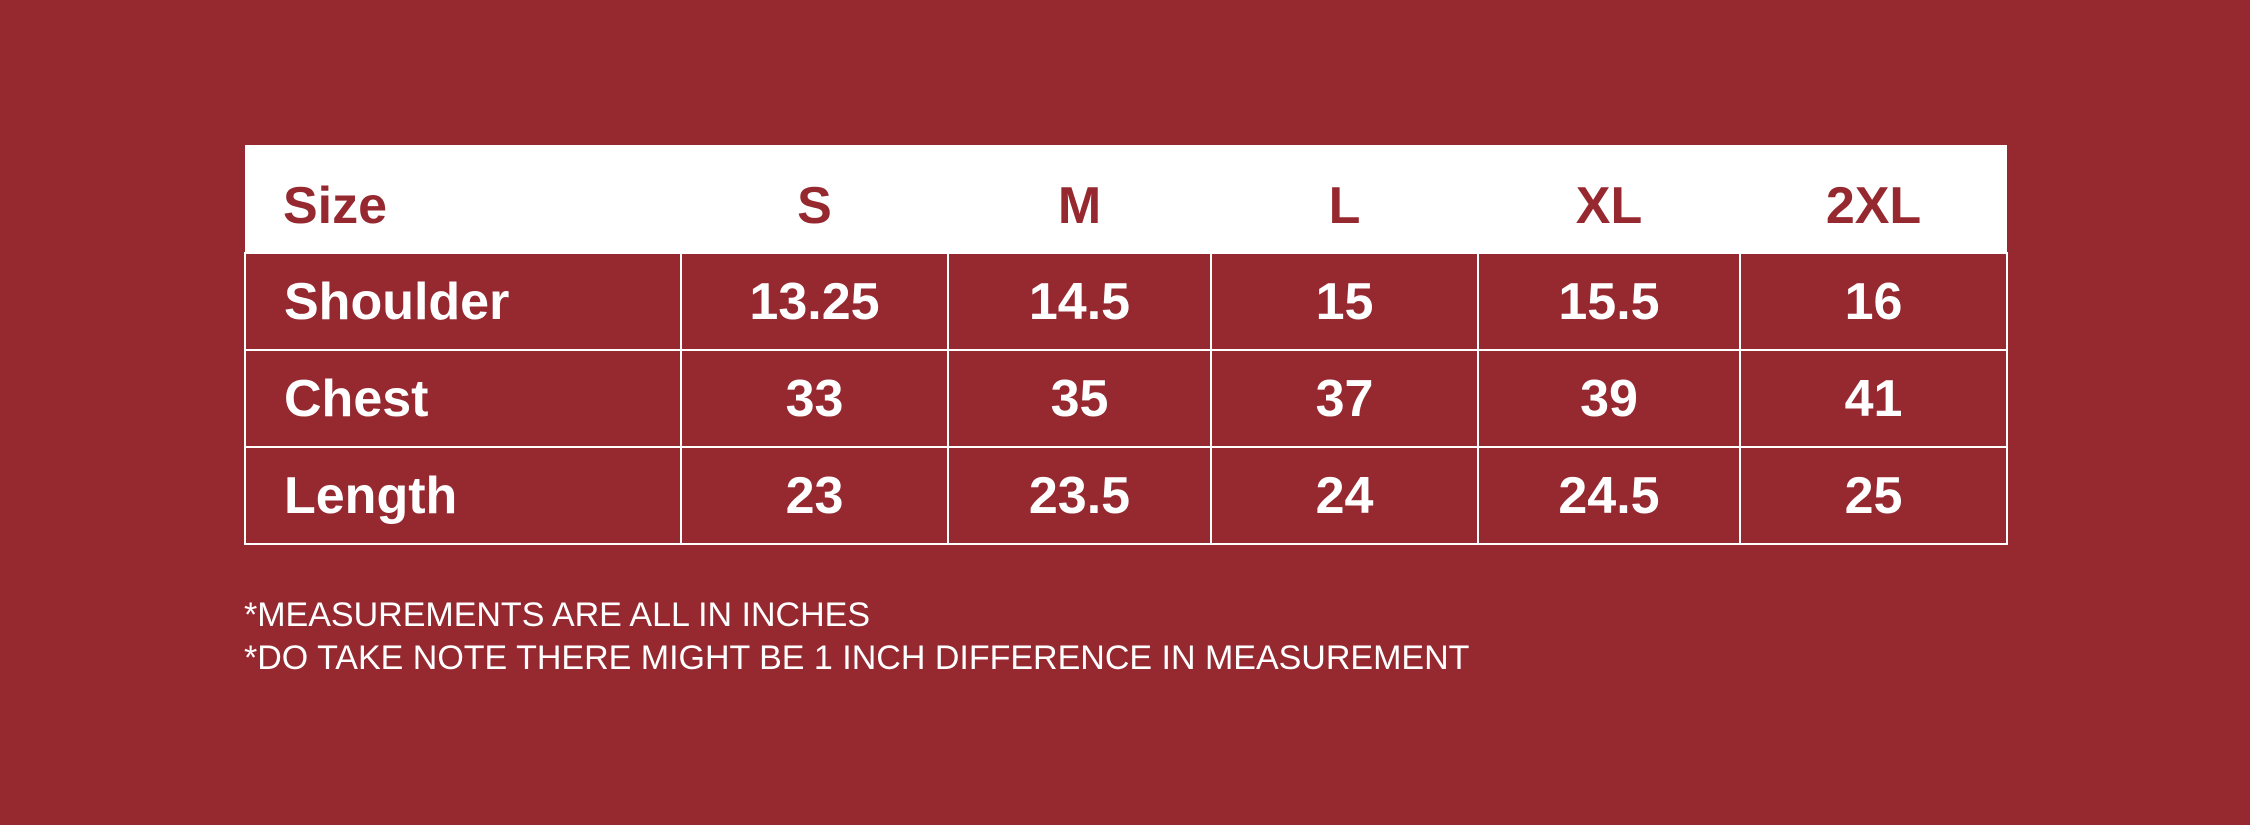  I want to click on table-cell: 15.5, so click(1609, 301).